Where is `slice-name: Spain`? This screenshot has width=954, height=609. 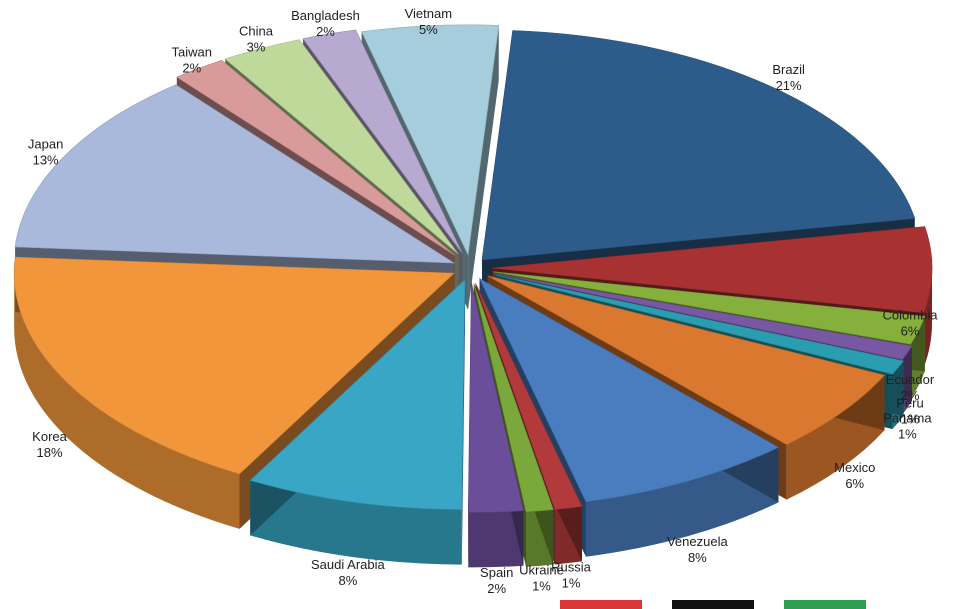 slice-name: Spain is located at coordinates (496, 572).